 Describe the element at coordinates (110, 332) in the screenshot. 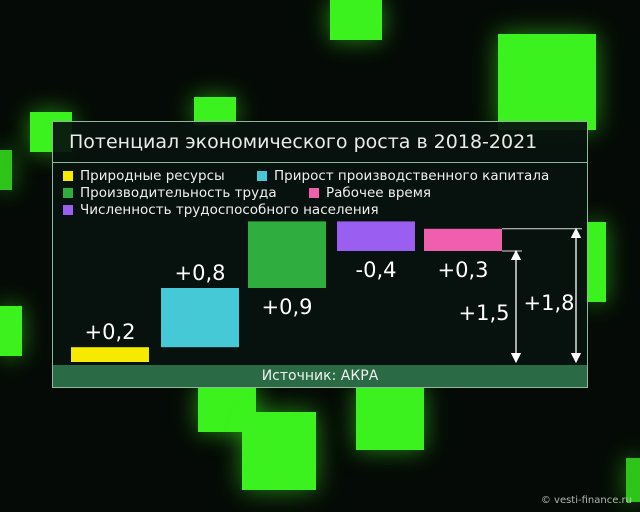

I see `value-label: +0,2` at that location.